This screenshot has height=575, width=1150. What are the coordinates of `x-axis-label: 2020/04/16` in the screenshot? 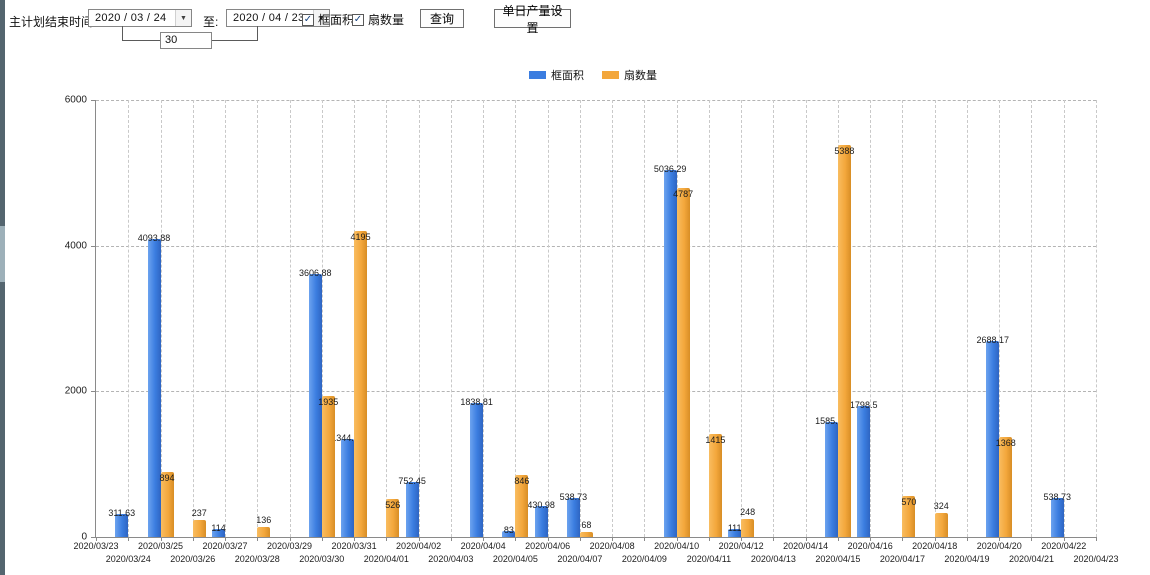 It's located at (870, 546).